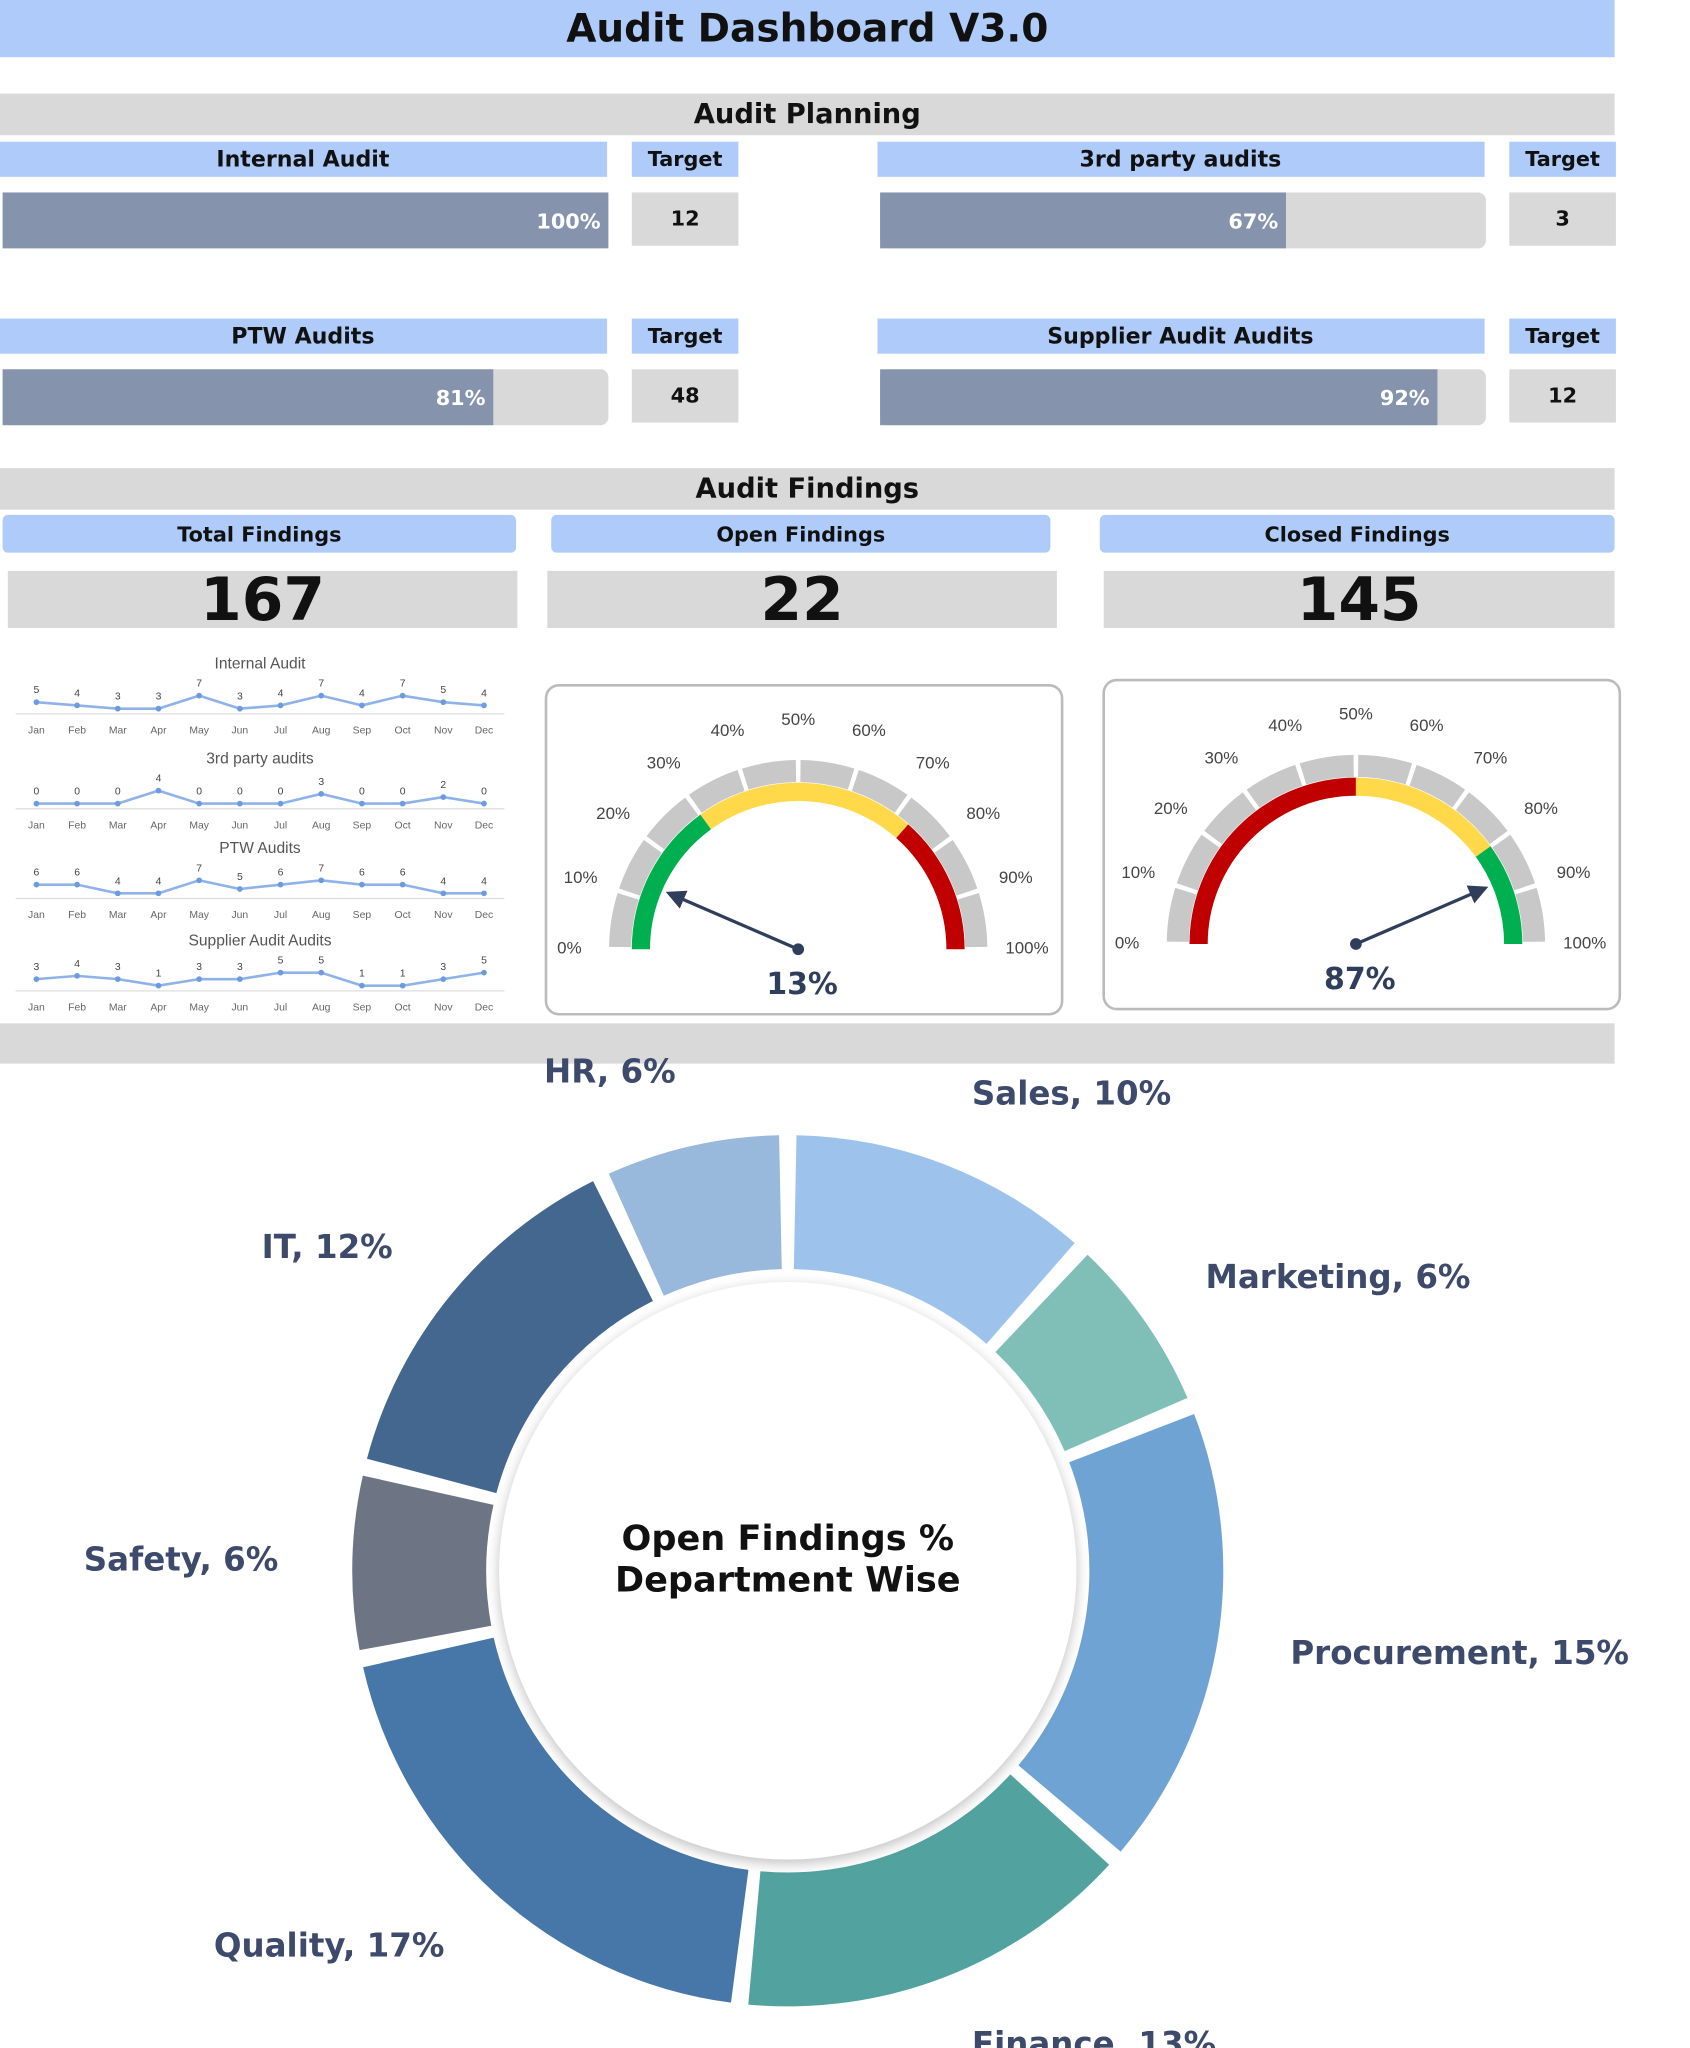 The width and height of the screenshot is (1690, 2048). Describe the element at coordinates (199, 868) in the screenshot. I see `data-label: 7` at that location.